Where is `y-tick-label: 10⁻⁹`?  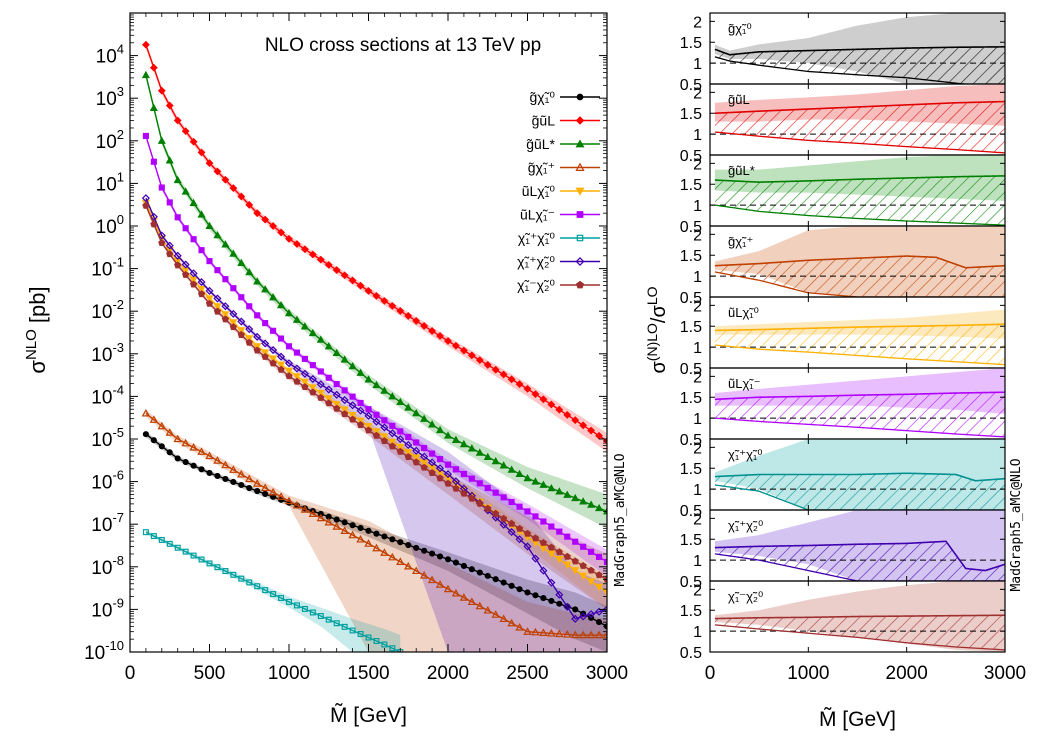 y-tick-label: 10⁻⁹ is located at coordinates (107, 608).